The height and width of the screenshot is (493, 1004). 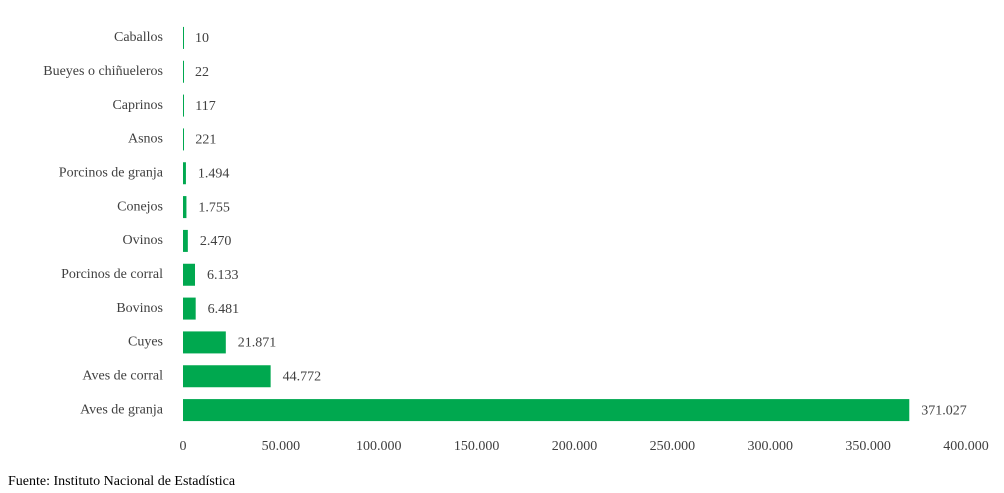 What do you see at coordinates (214, 207) in the screenshot?
I see `value-label: 1.755` at bounding box center [214, 207].